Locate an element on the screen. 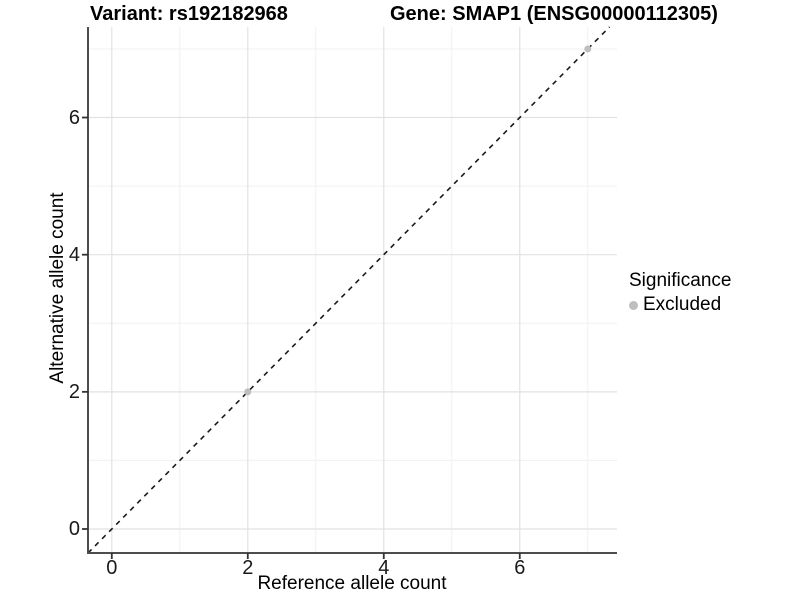 The height and width of the screenshot is (600, 800). x-axis-title: Reference allele count is located at coordinates (352, 583).